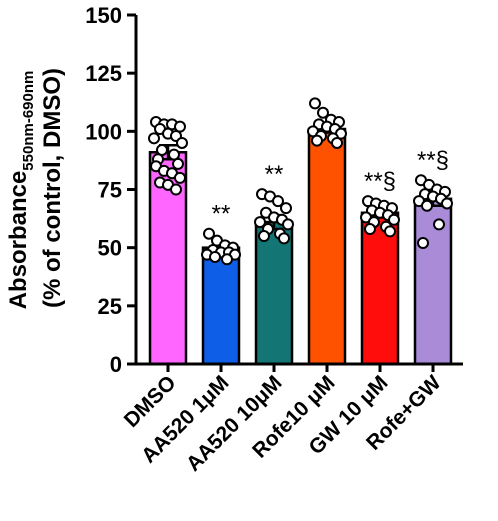 Image resolution: width=498 pixels, height=521 pixels. What do you see at coordinates (103, 131) in the screenshot?
I see `y-tick-label: 100` at bounding box center [103, 131].